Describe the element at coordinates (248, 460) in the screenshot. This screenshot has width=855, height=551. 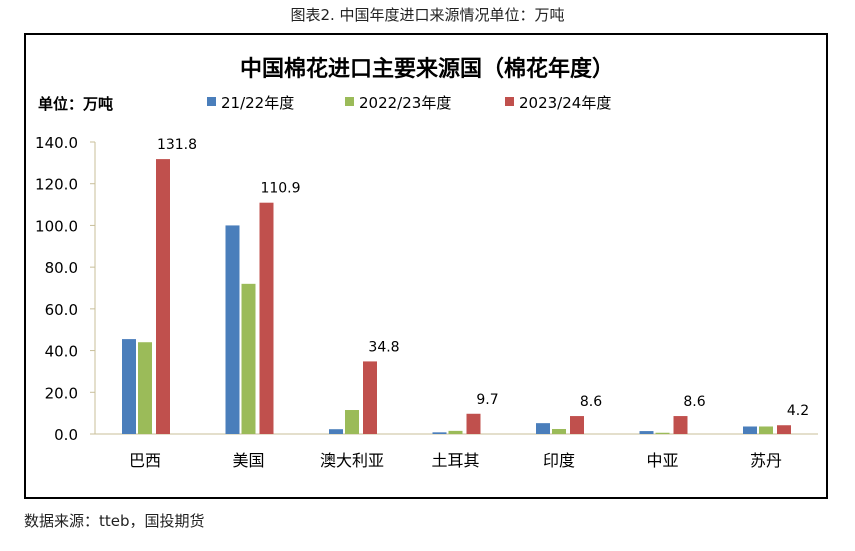
I see `x-tick-label: 美国` at that location.